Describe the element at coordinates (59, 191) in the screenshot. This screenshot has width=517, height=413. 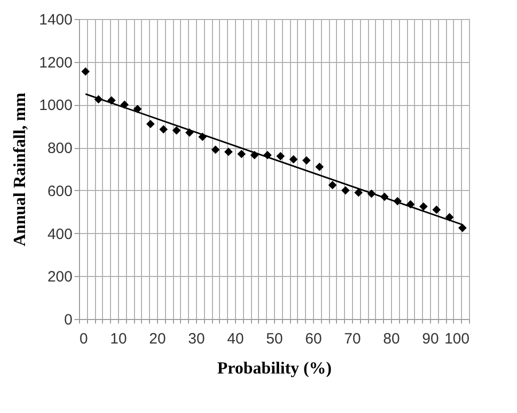
I see `y-tick-label: 600` at that location.